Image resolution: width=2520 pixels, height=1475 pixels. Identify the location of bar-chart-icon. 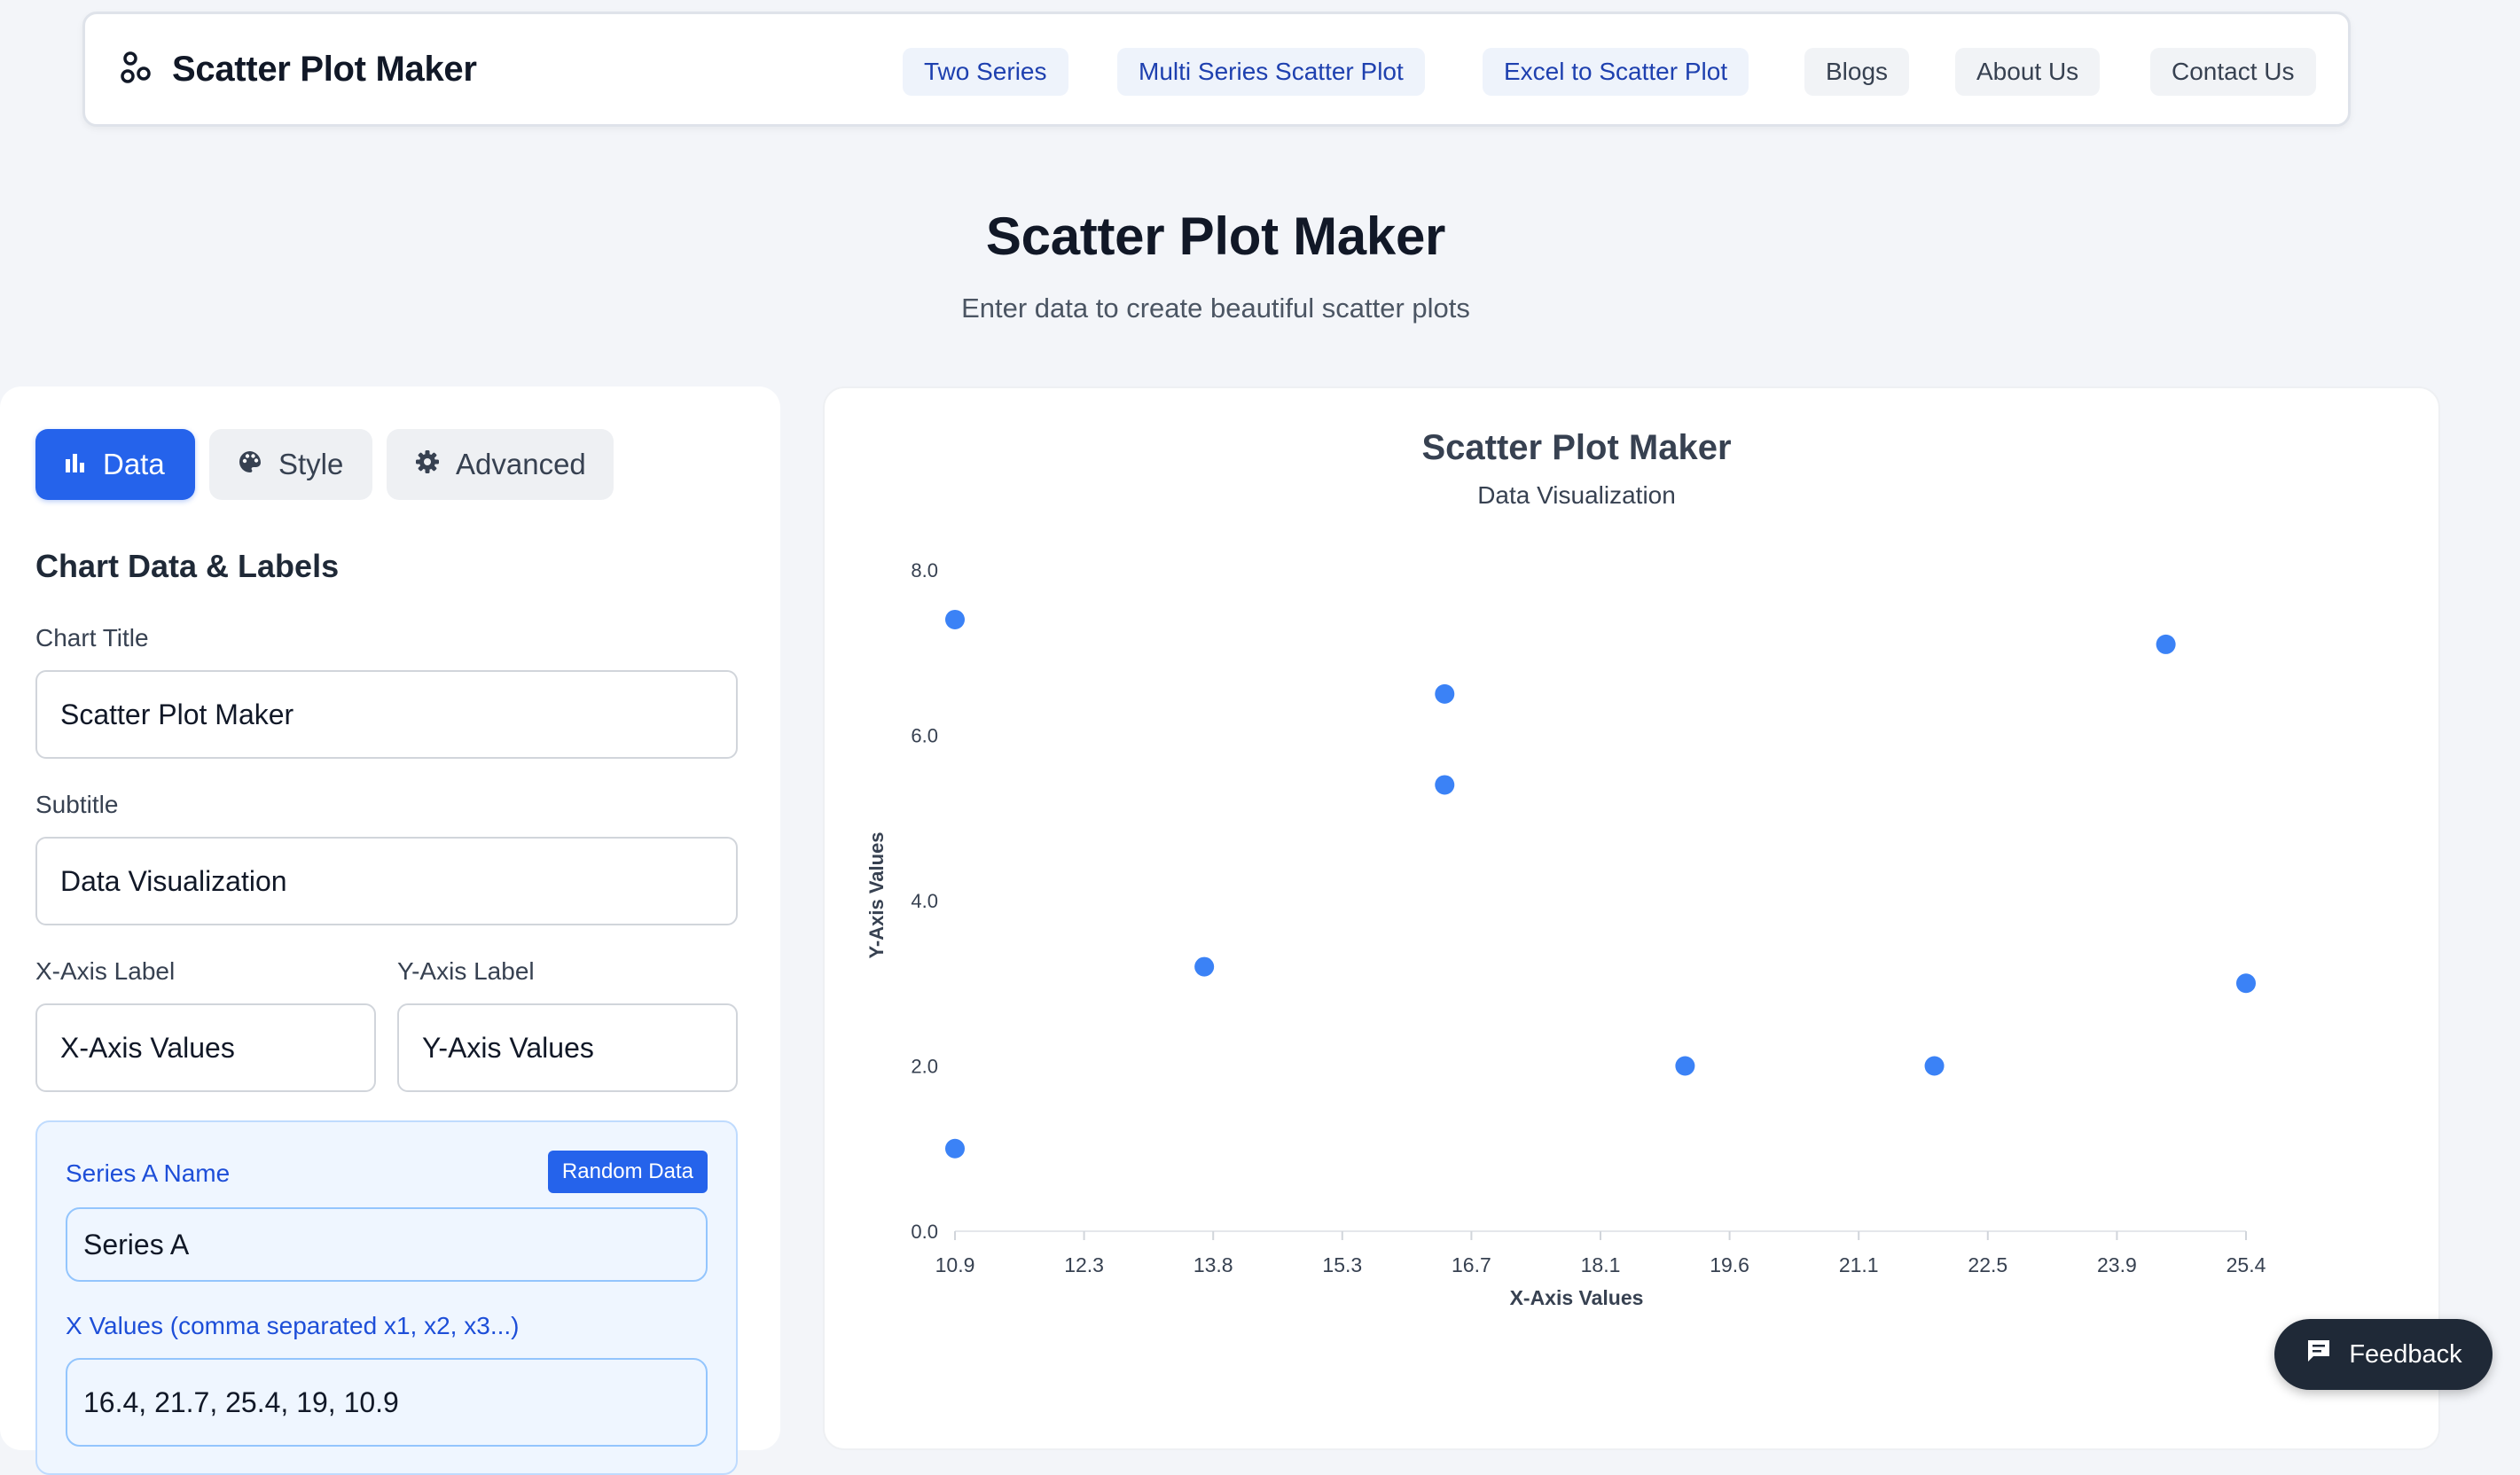
(75, 464).